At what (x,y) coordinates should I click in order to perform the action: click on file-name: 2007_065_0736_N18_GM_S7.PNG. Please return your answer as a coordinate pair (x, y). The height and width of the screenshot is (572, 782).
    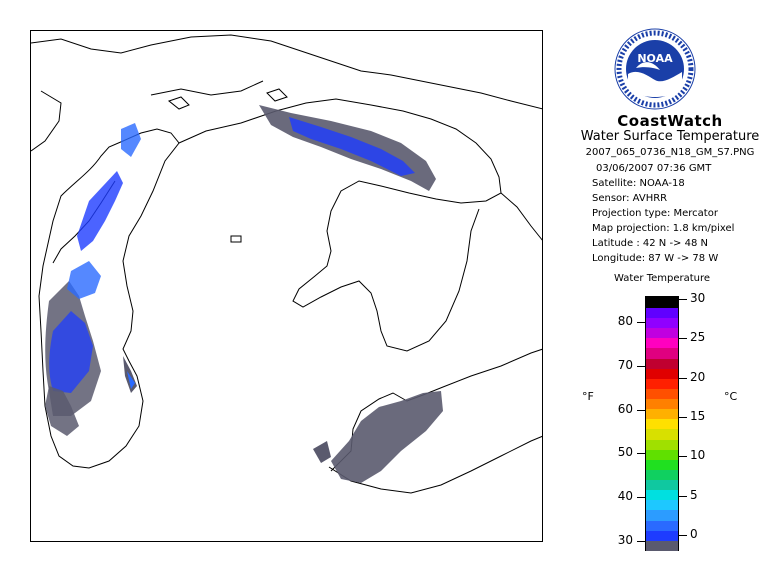
    Looking at the image, I should click on (670, 152).